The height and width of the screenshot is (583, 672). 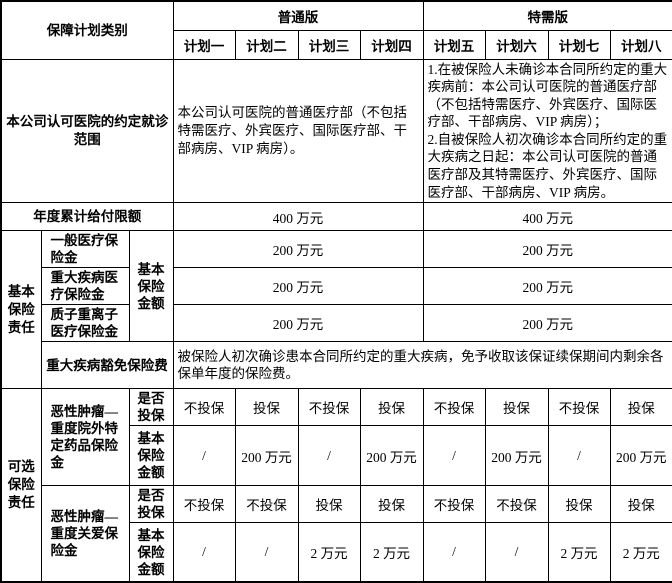 What do you see at coordinates (87, 217) in the screenshot?
I see `annual-limit-label: 年度累计给付限额` at bounding box center [87, 217].